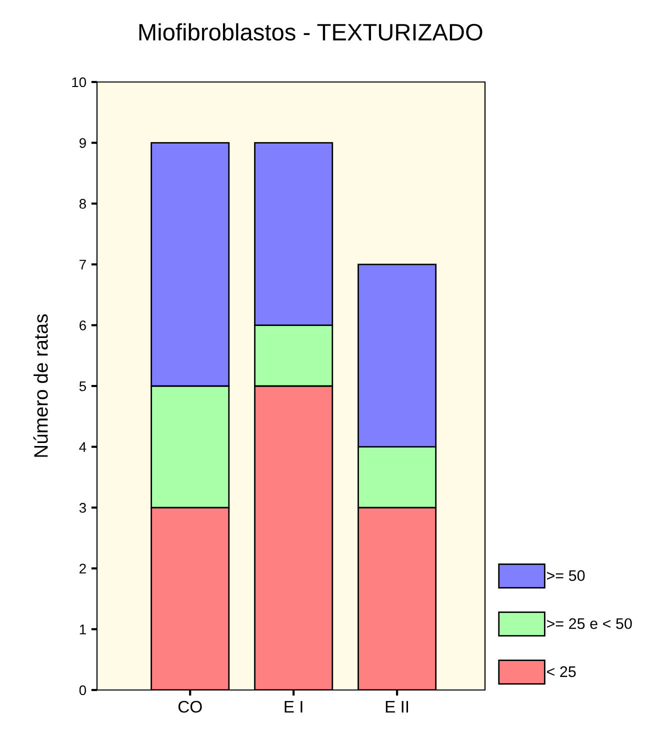 The width and height of the screenshot is (666, 729). What do you see at coordinates (83, 569) in the screenshot?
I see `y-tick-label: 2` at bounding box center [83, 569].